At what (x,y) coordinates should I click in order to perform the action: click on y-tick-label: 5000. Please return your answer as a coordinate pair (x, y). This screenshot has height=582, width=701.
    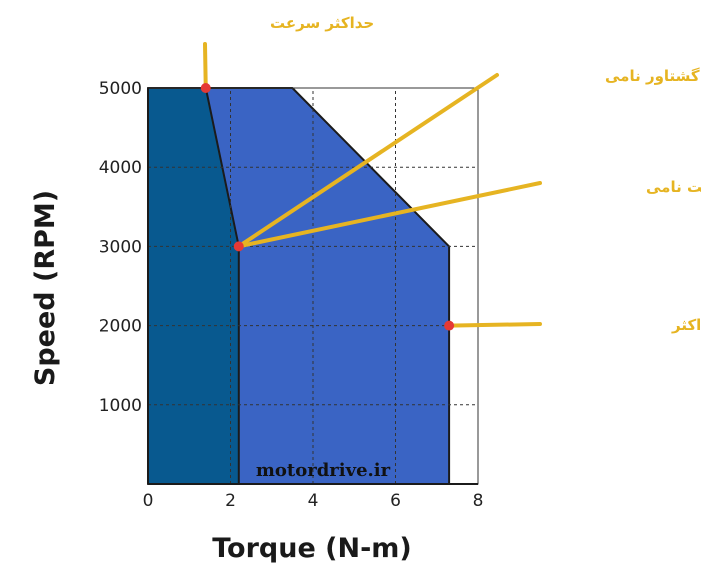
    Looking at the image, I should click on (120, 89).